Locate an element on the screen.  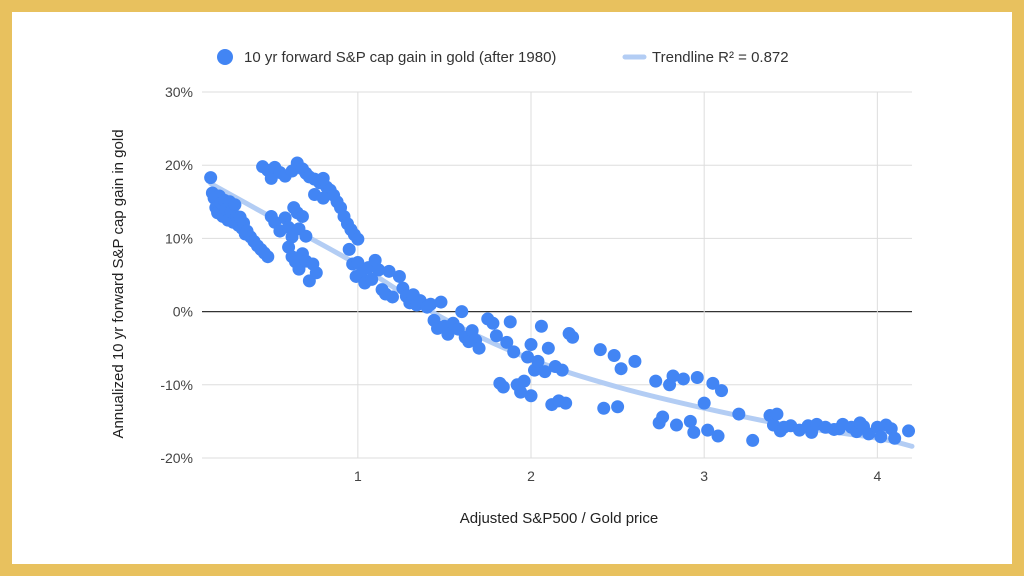
x-tick-label: 3 is located at coordinates (704, 476).